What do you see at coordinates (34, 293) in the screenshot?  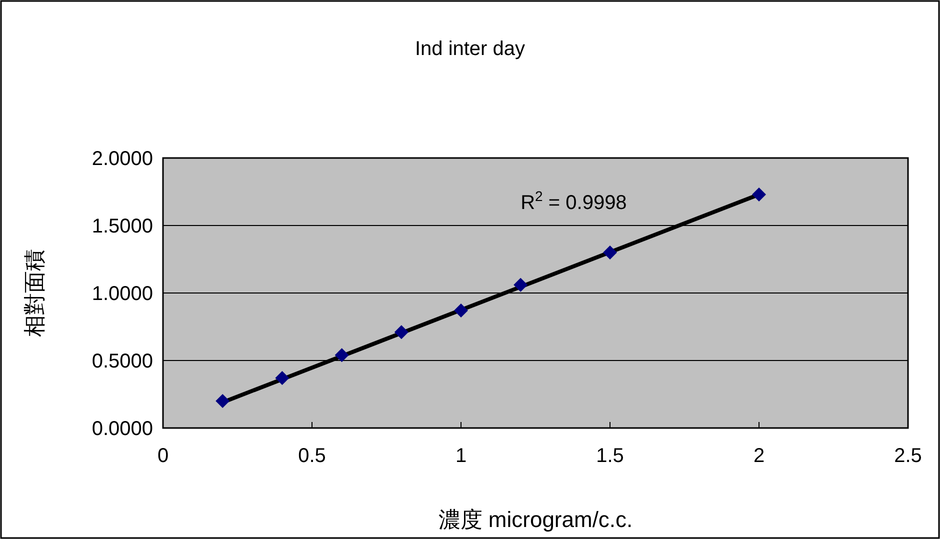 I see `y-axis-title: 相對面積` at bounding box center [34, 293].